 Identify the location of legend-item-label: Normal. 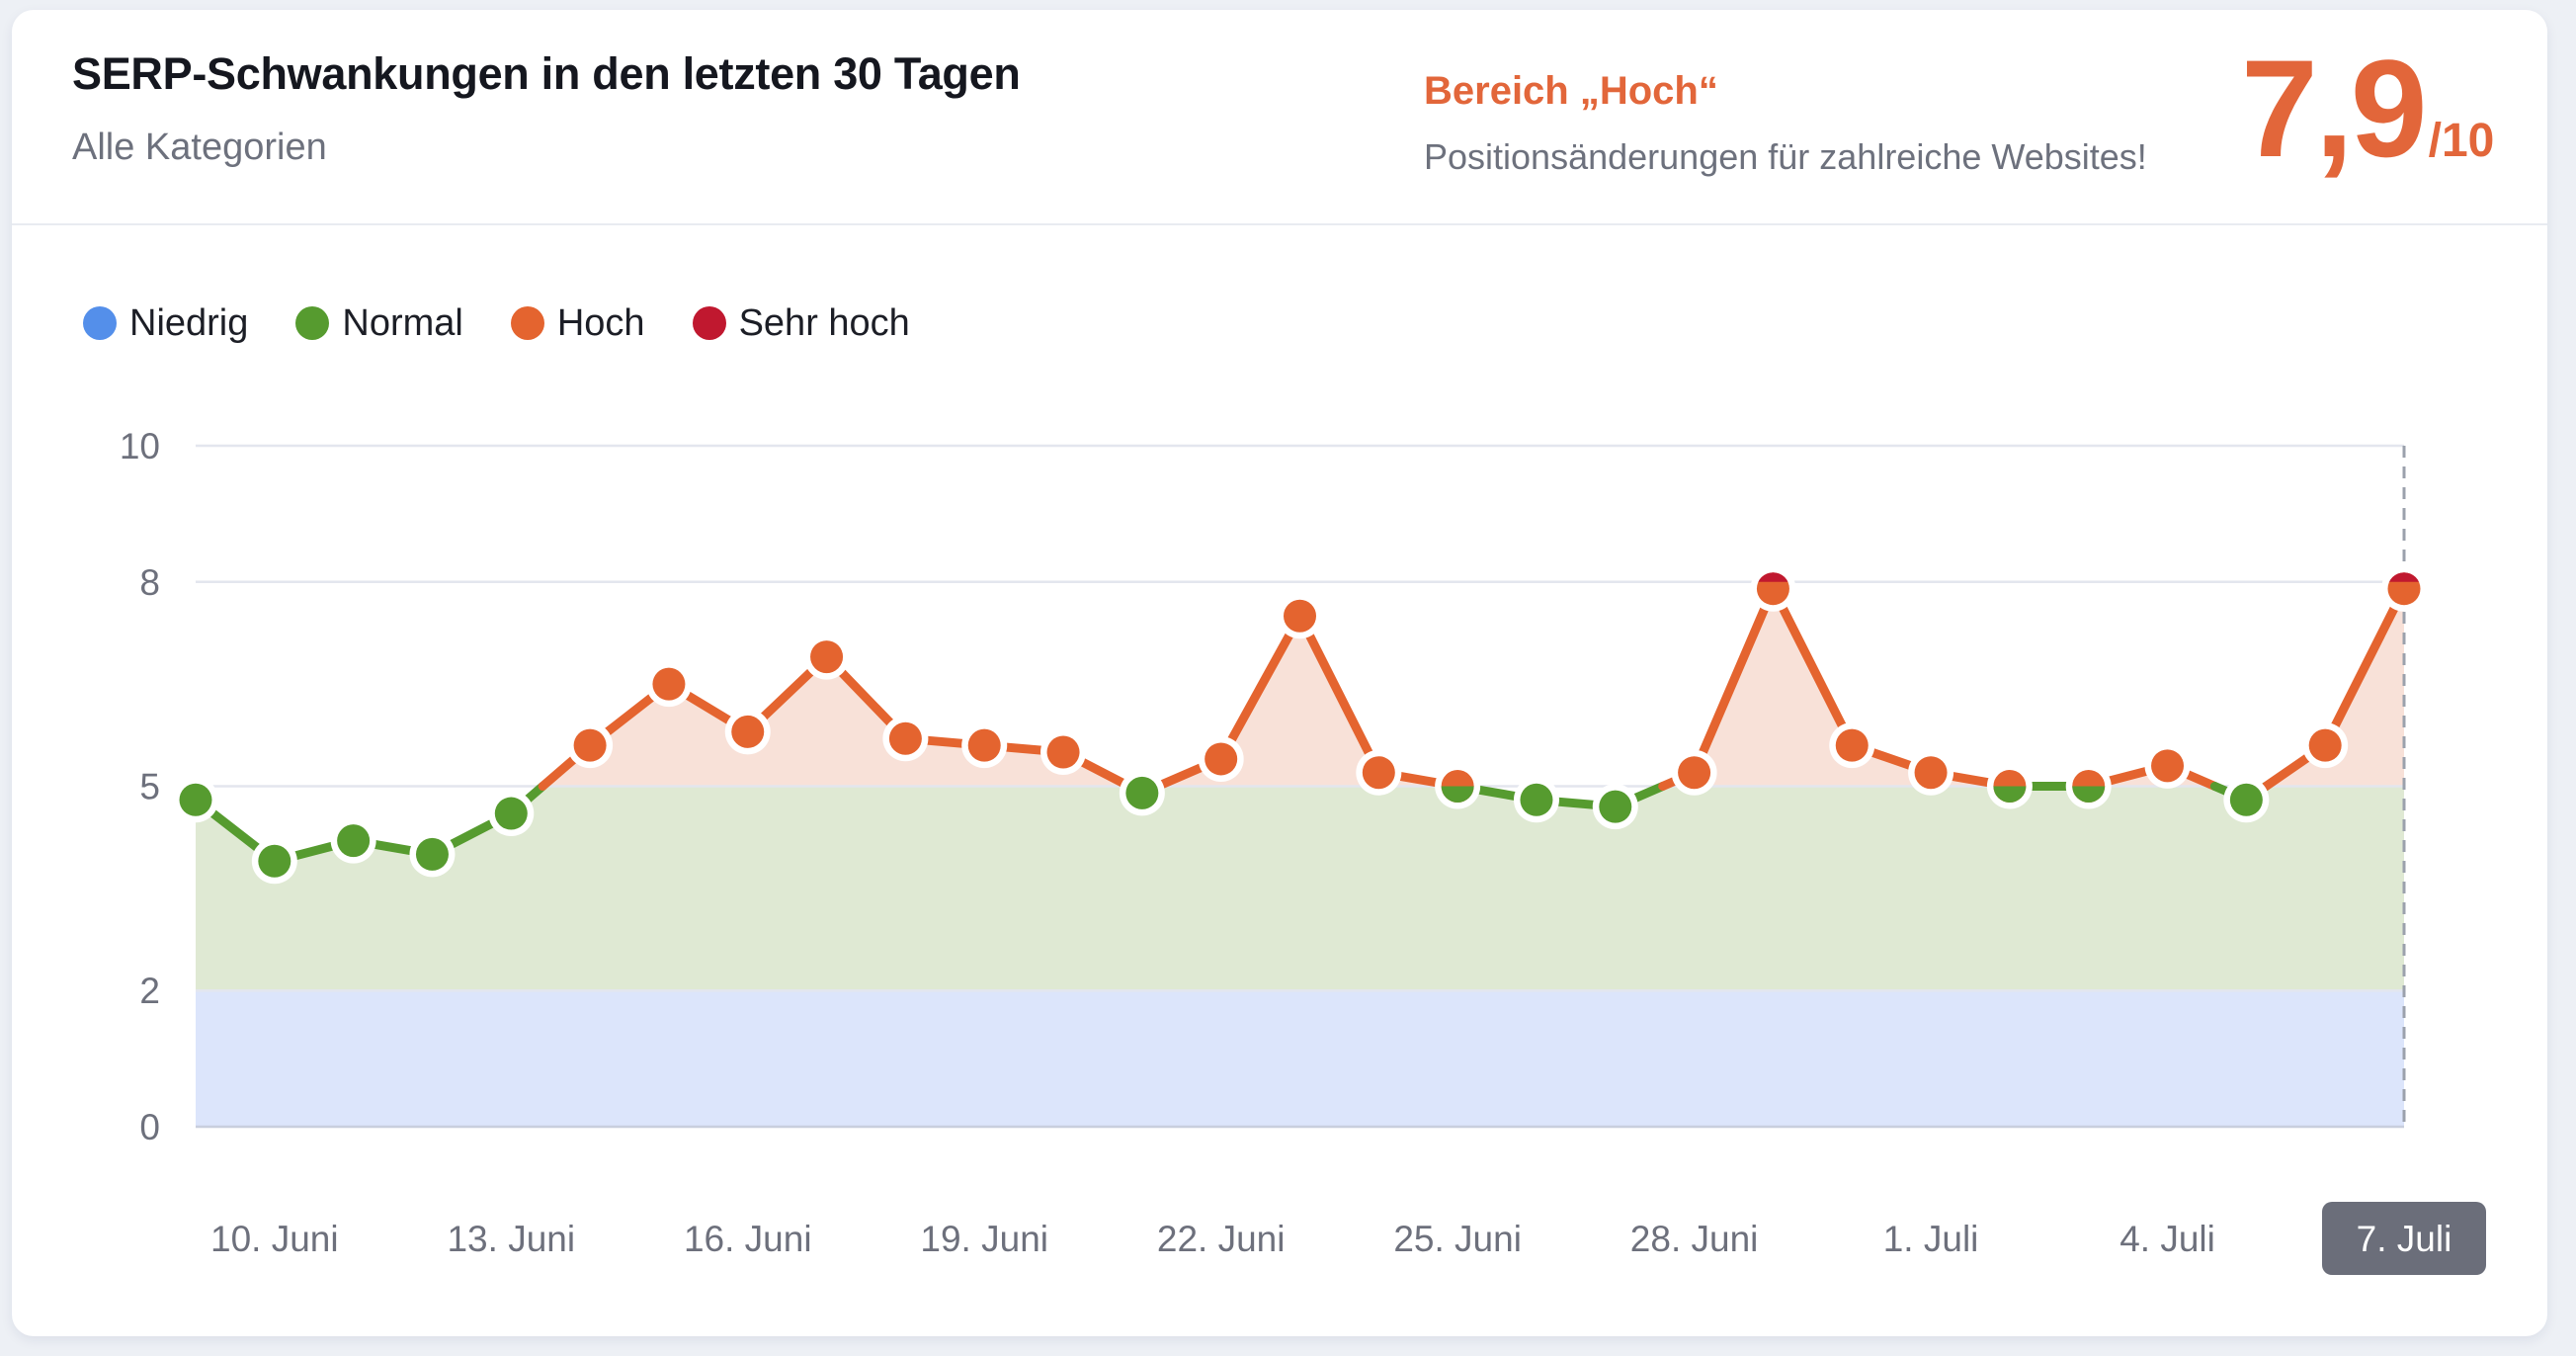
(402, 323).